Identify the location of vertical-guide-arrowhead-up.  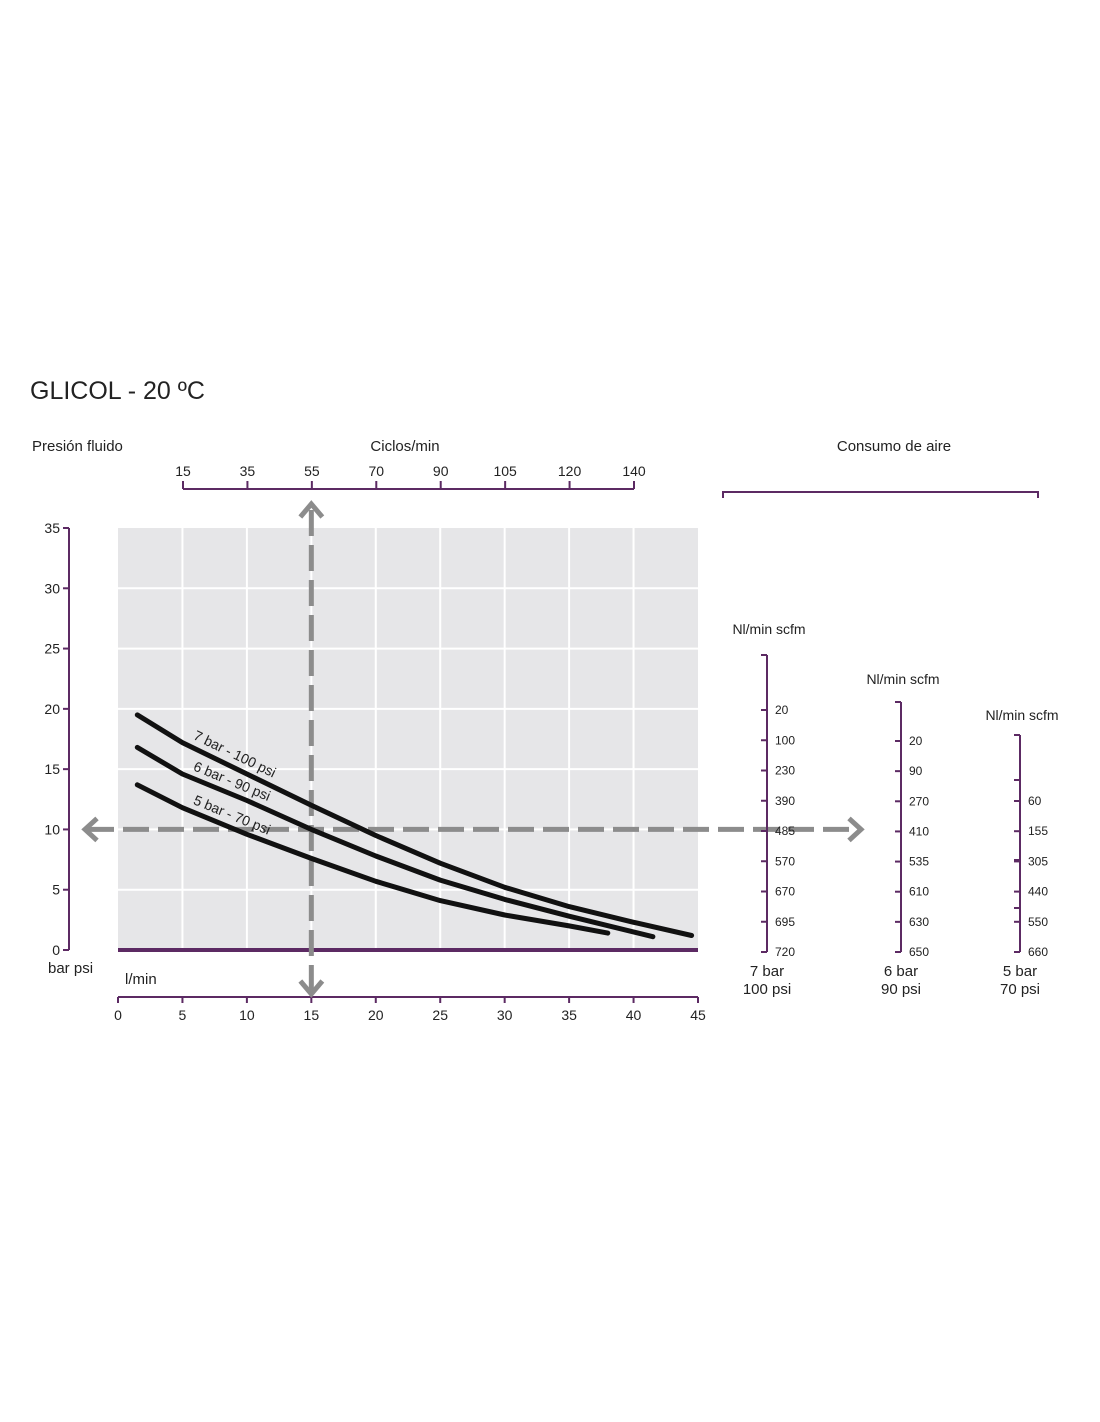
(311, 509).